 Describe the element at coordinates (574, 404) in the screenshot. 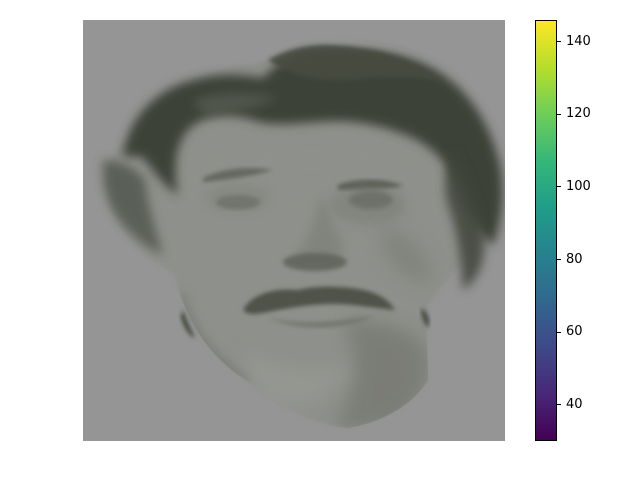

I see `colorbar-tick-label: 40` at that location.